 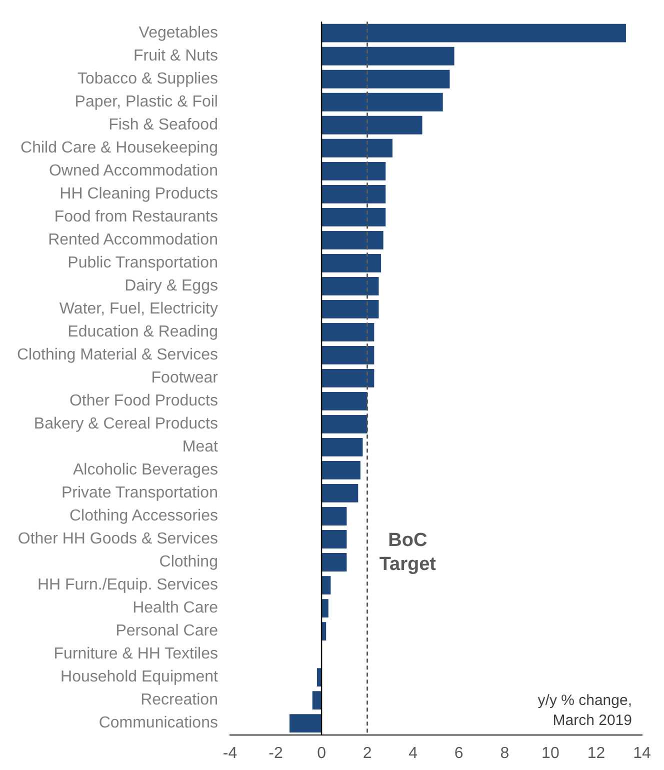 What do you see at coordinates (408, 552) in the screenshot?
I see `ref-line-label: BoC Target` at bounding box center [408, 552].